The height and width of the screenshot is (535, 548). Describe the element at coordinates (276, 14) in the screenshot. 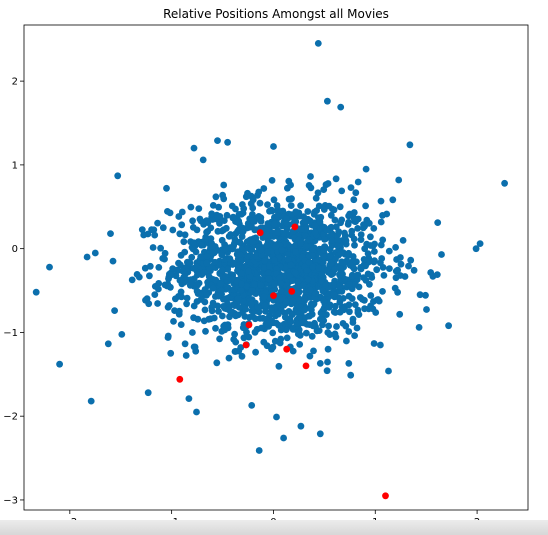

I see `chart-title: Relative Positions Amongst all Movies` at that location.